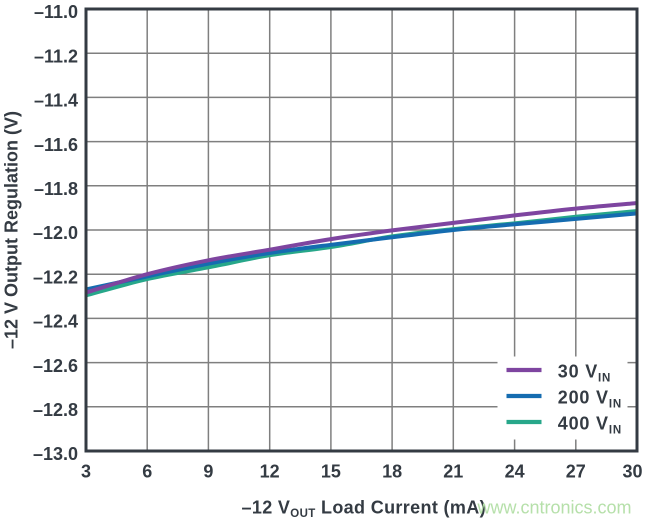 This screenshot has height=530, width=650. Describe the element at coordinates (56, 189) in the screenshot. I see `svg-text: –11.8` at that location.